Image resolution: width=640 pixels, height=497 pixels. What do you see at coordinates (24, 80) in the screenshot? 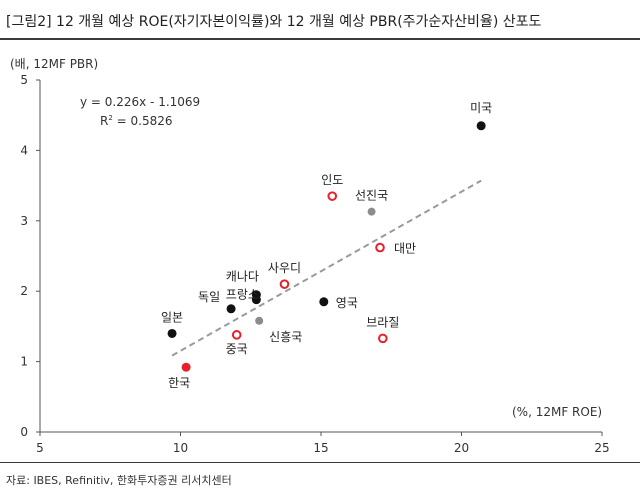
I see `y-tick-label: 5` at bounding box center [24, 80].